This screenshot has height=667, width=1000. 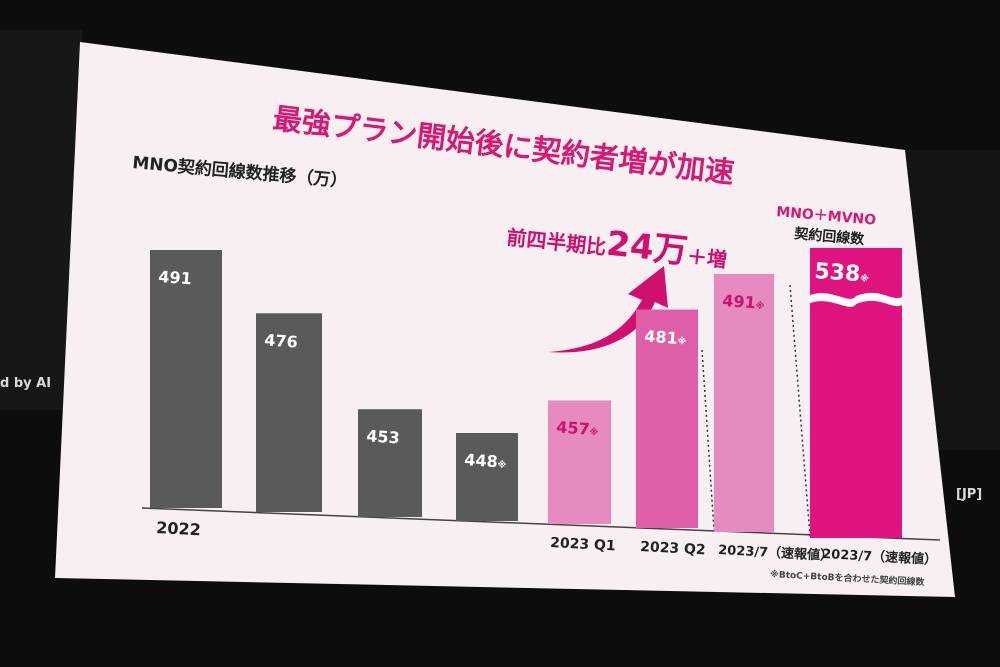 What do you see at coordinates (541, 524) in the screenshot?
I see `chart-baseline` at bounding box center [541, 524].